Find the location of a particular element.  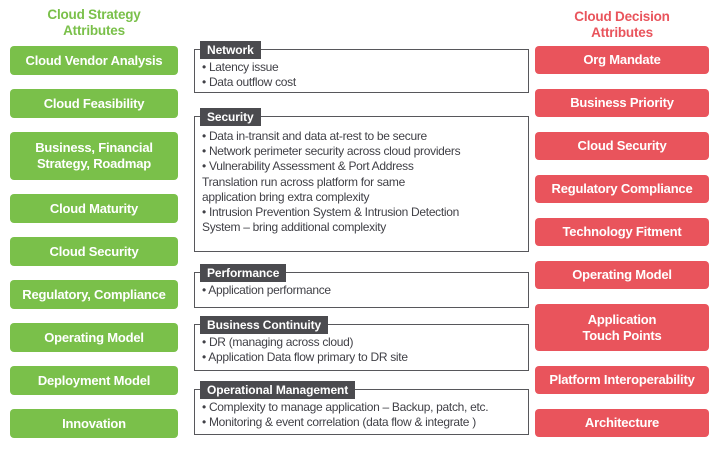

strategy-attribute-box: Cloud Security is located at coordinates (94, 251).